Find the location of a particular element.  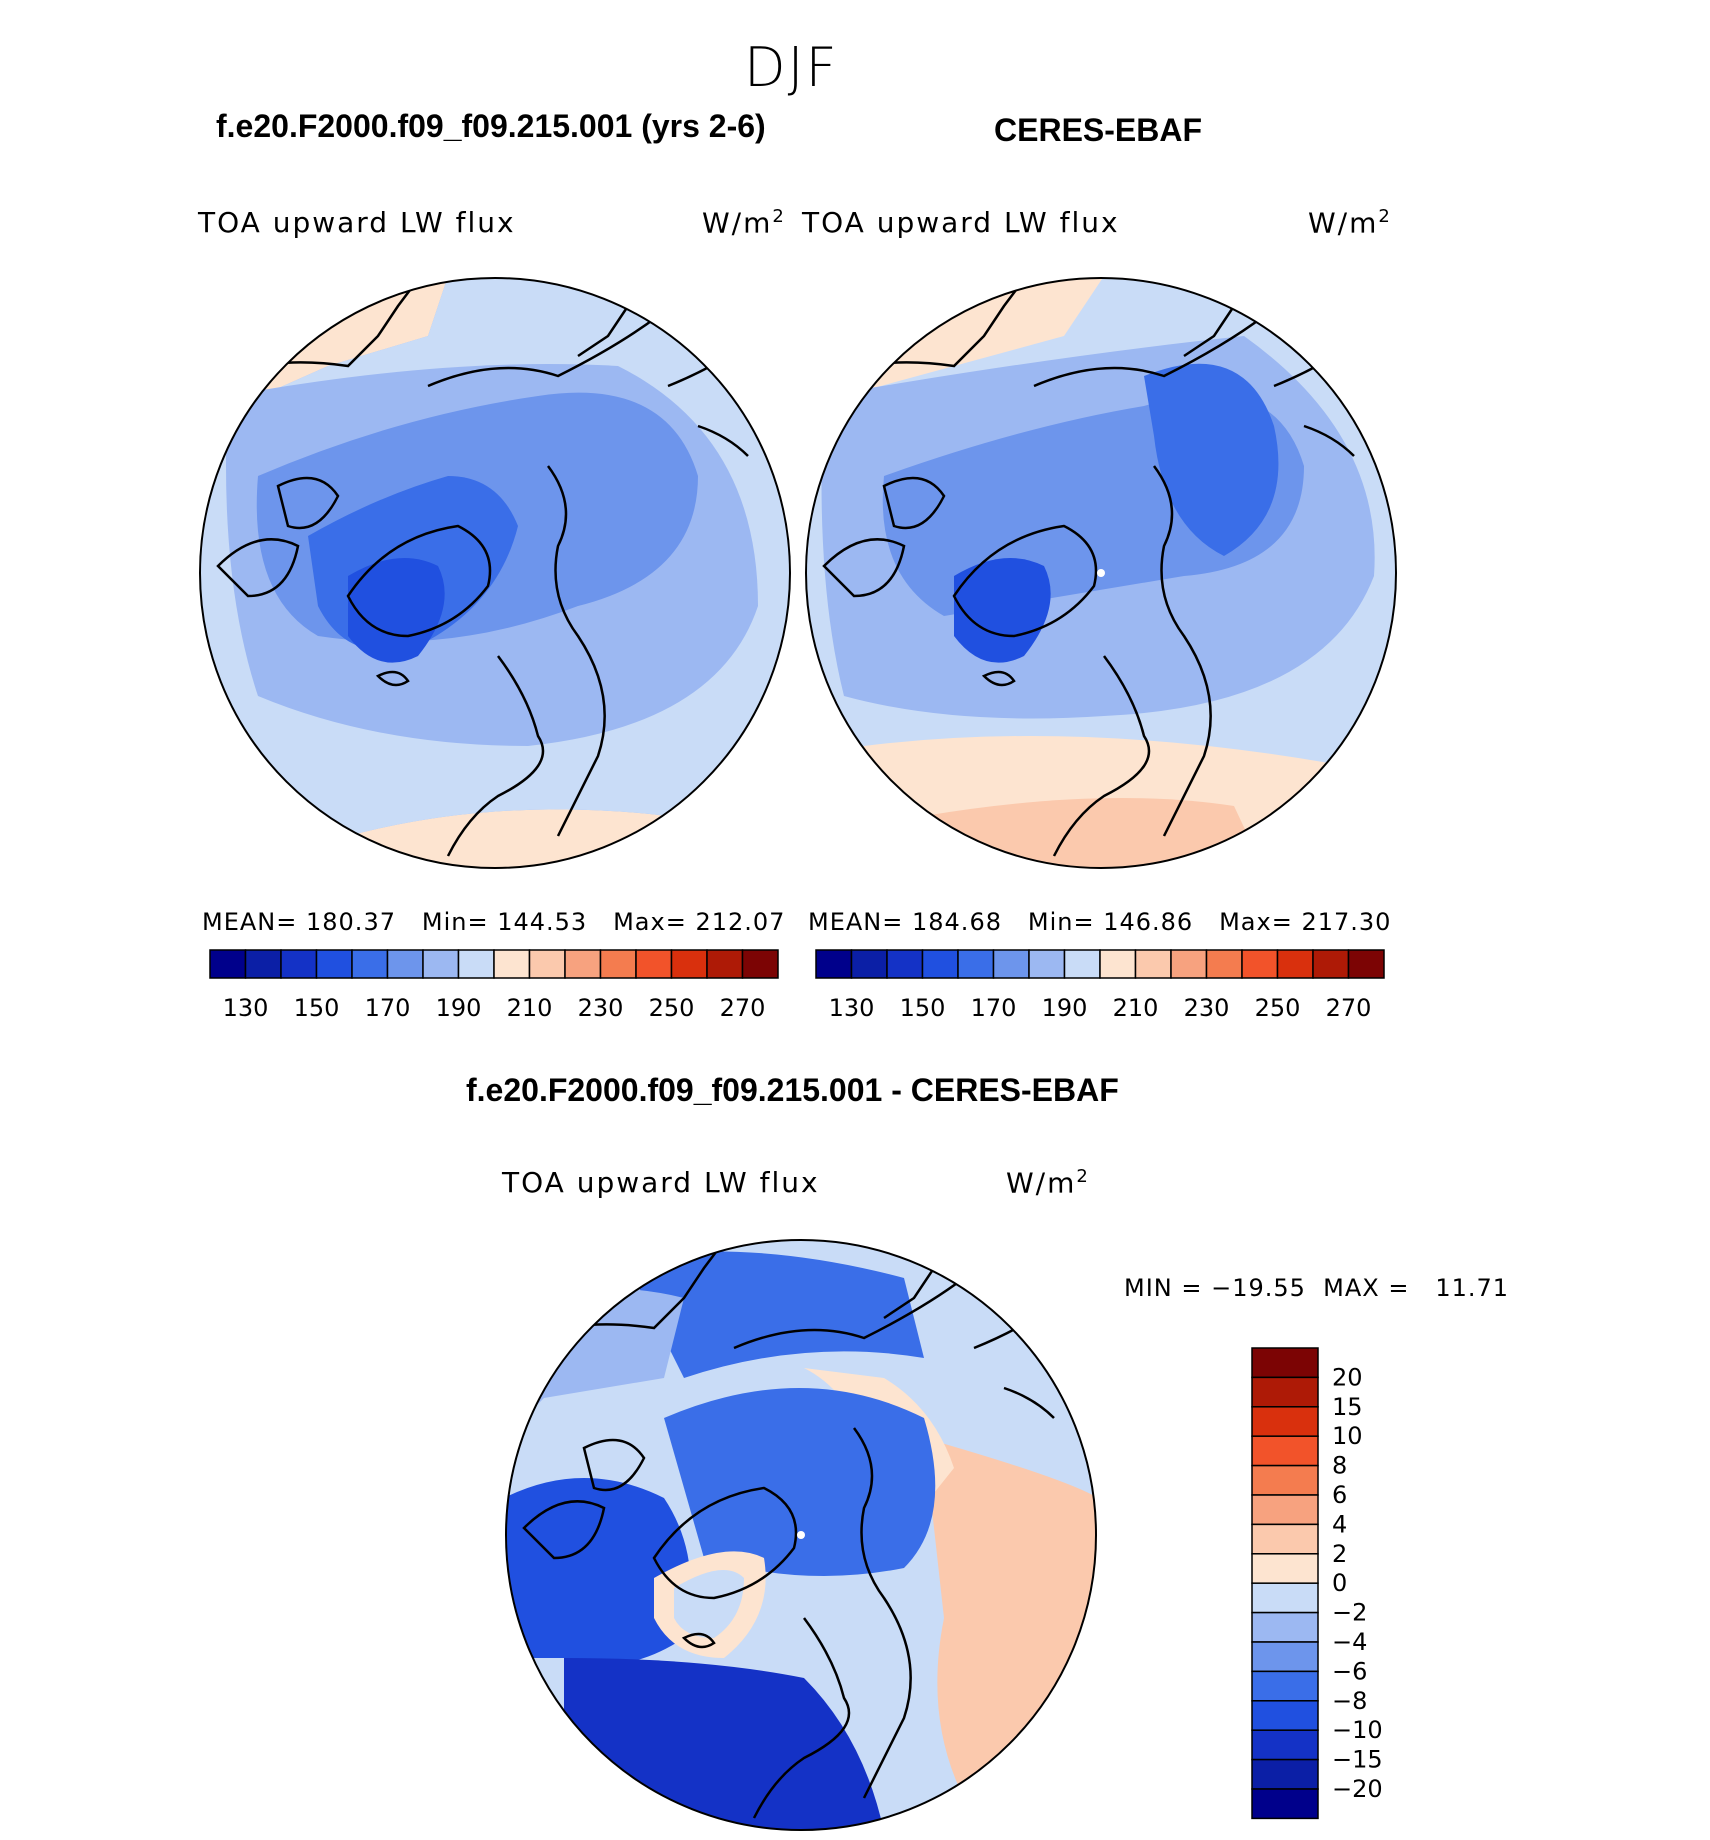

diff-minmax: MIN = −19.55 MAX = 11.71 is located at coordinates (1317, 1288).